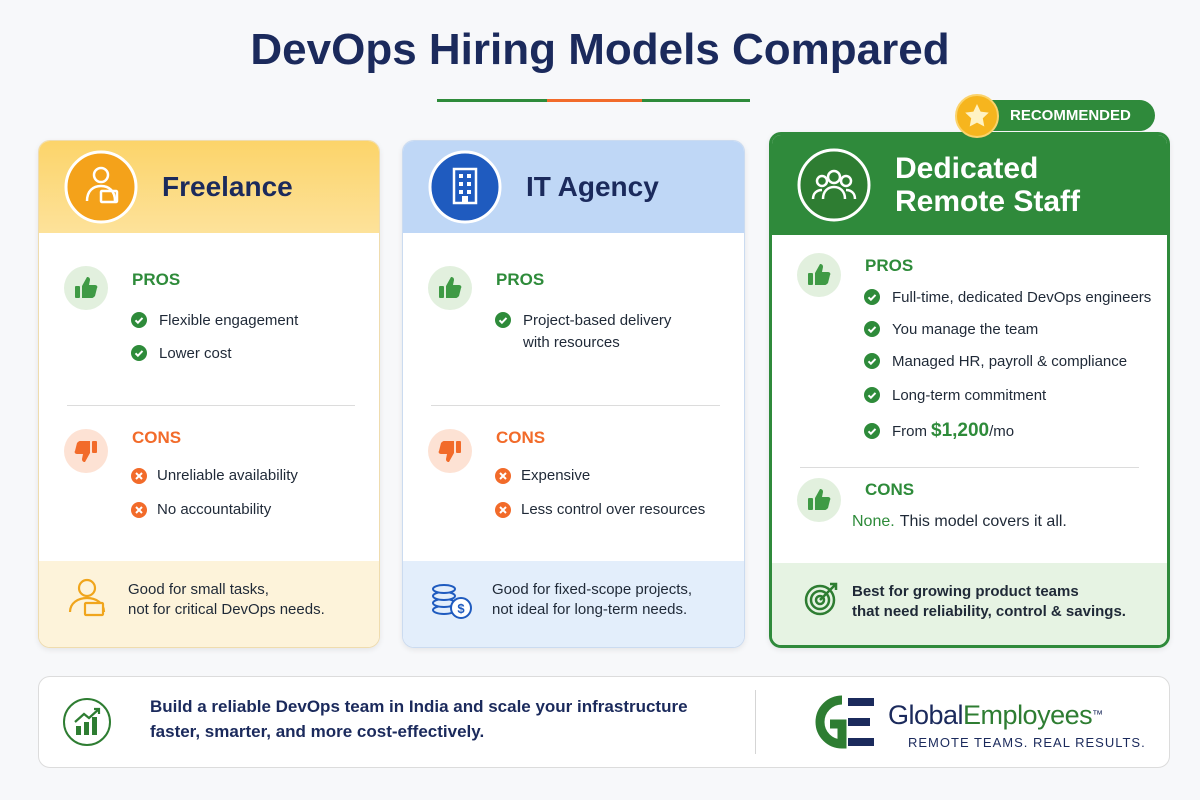 This screenshot has height=800, width=1200. What do you see at coordinates (909, 431) in the screenshot?
I see `price-prefix: From` at bounding box center [909, 431].